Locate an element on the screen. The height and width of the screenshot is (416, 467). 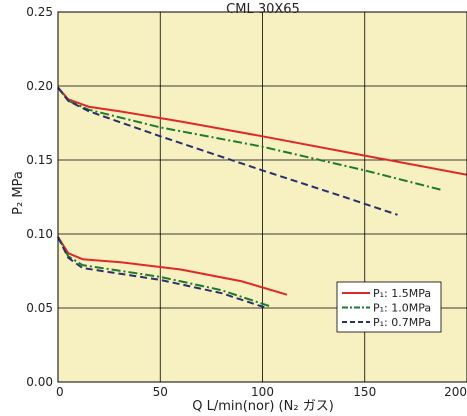
y-axis-label: P₂ MPa is located at coordinates (18, 193).